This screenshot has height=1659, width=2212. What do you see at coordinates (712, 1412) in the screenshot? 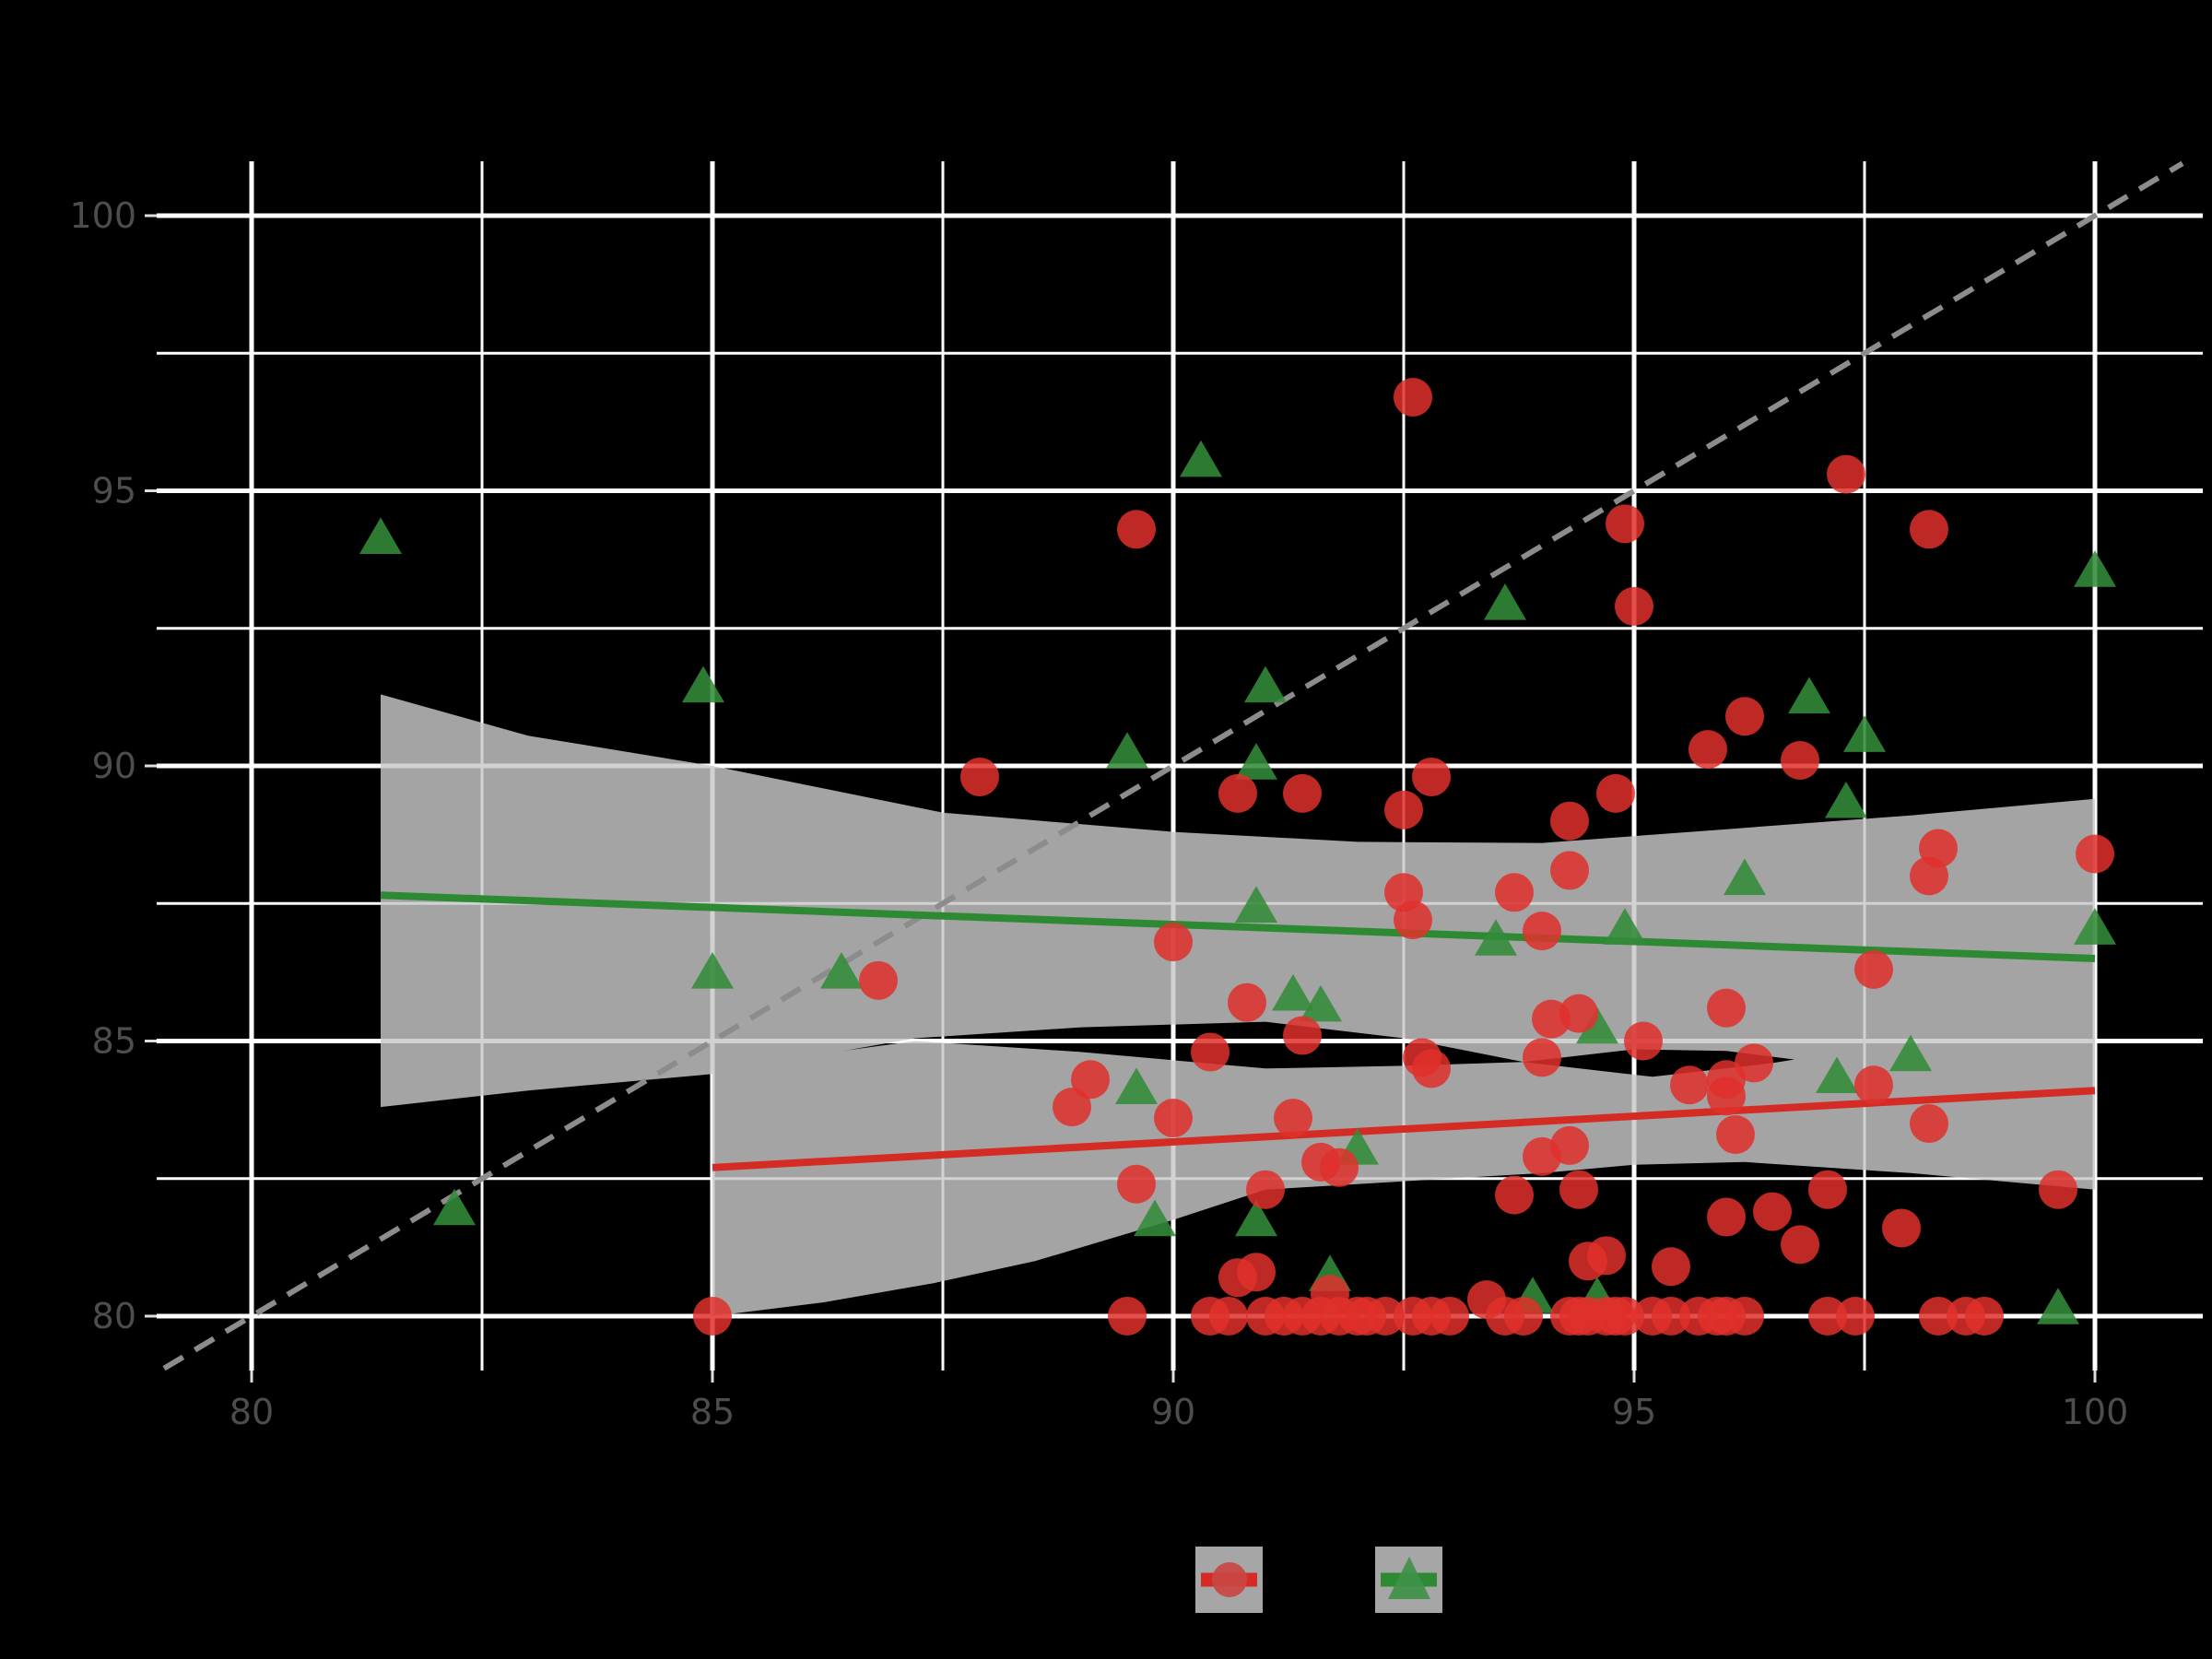
I see `x-tick-label: 85` at bounding box center [712, 1412].